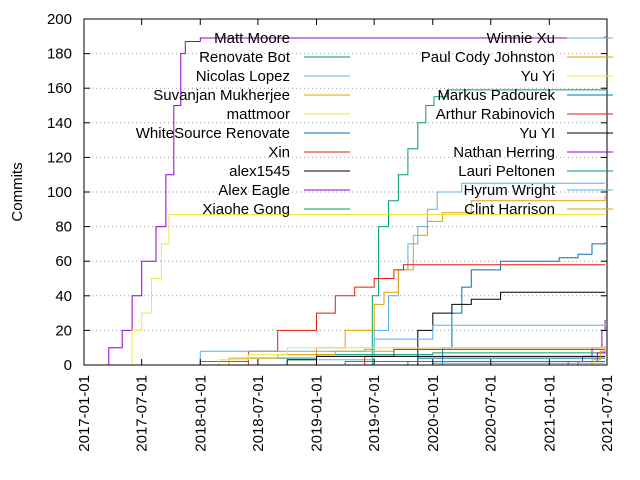 This screenshot has height=480, width=640. I want to click on y-tick-label: 80, so click(63, 227).